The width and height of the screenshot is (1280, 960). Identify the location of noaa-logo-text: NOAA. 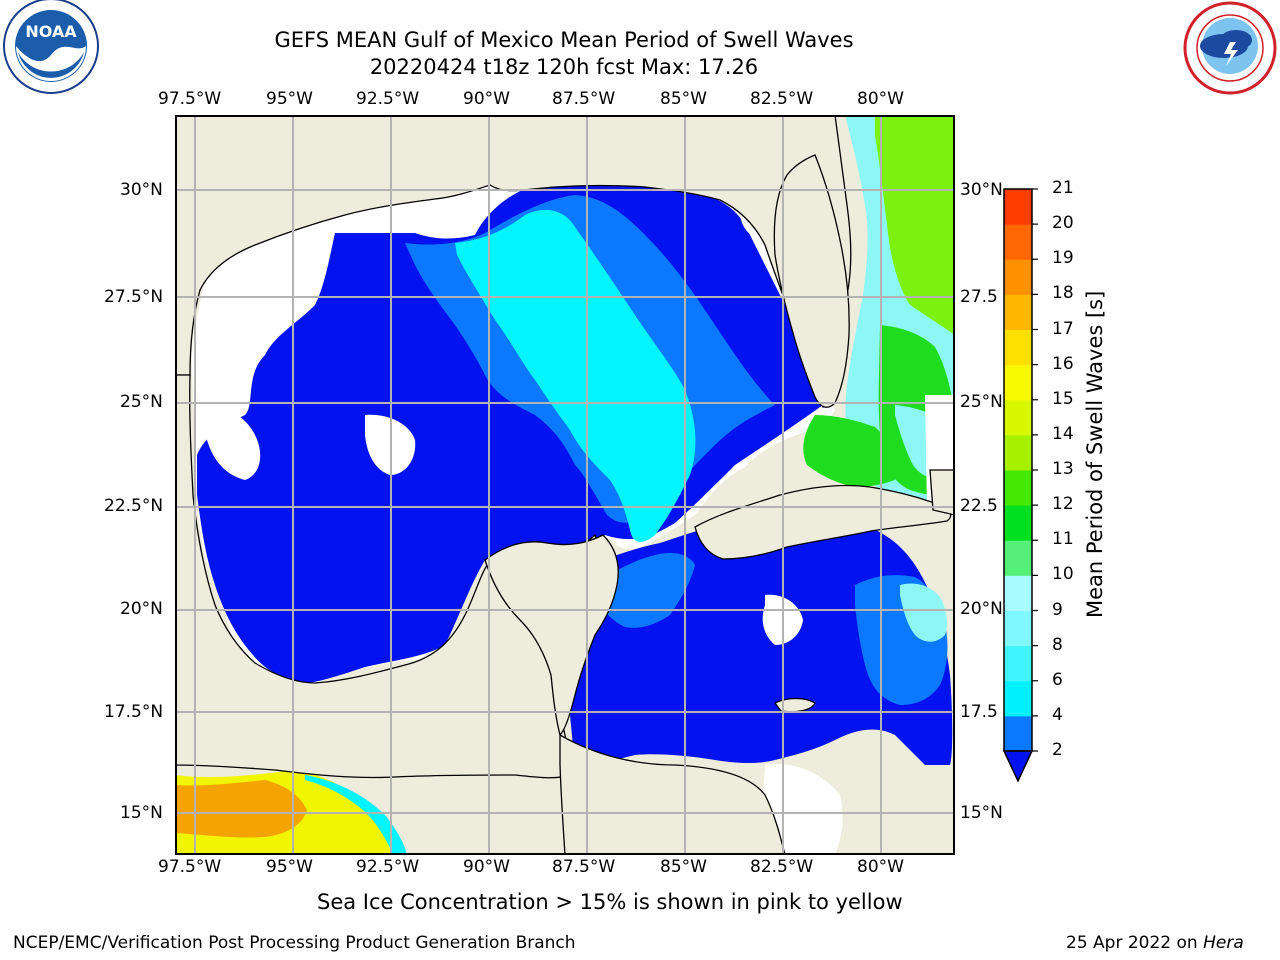
(51, 31).